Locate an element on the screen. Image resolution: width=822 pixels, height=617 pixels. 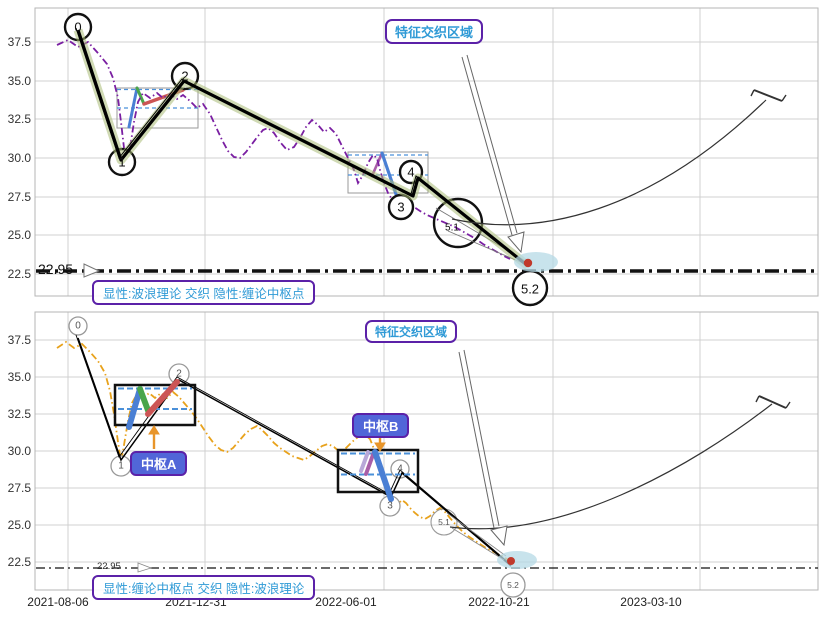
top-point-2: 2 is located at coordinates (185, 76).